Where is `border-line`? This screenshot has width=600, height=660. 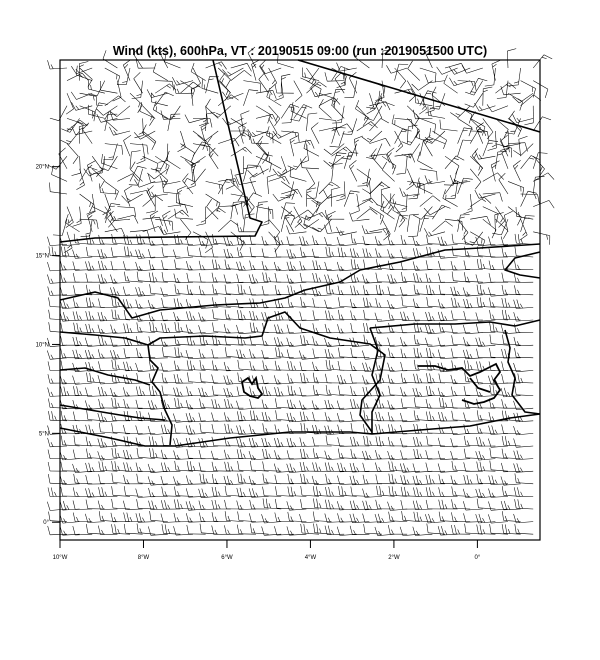
border-line is located at coordinates (161, 151).